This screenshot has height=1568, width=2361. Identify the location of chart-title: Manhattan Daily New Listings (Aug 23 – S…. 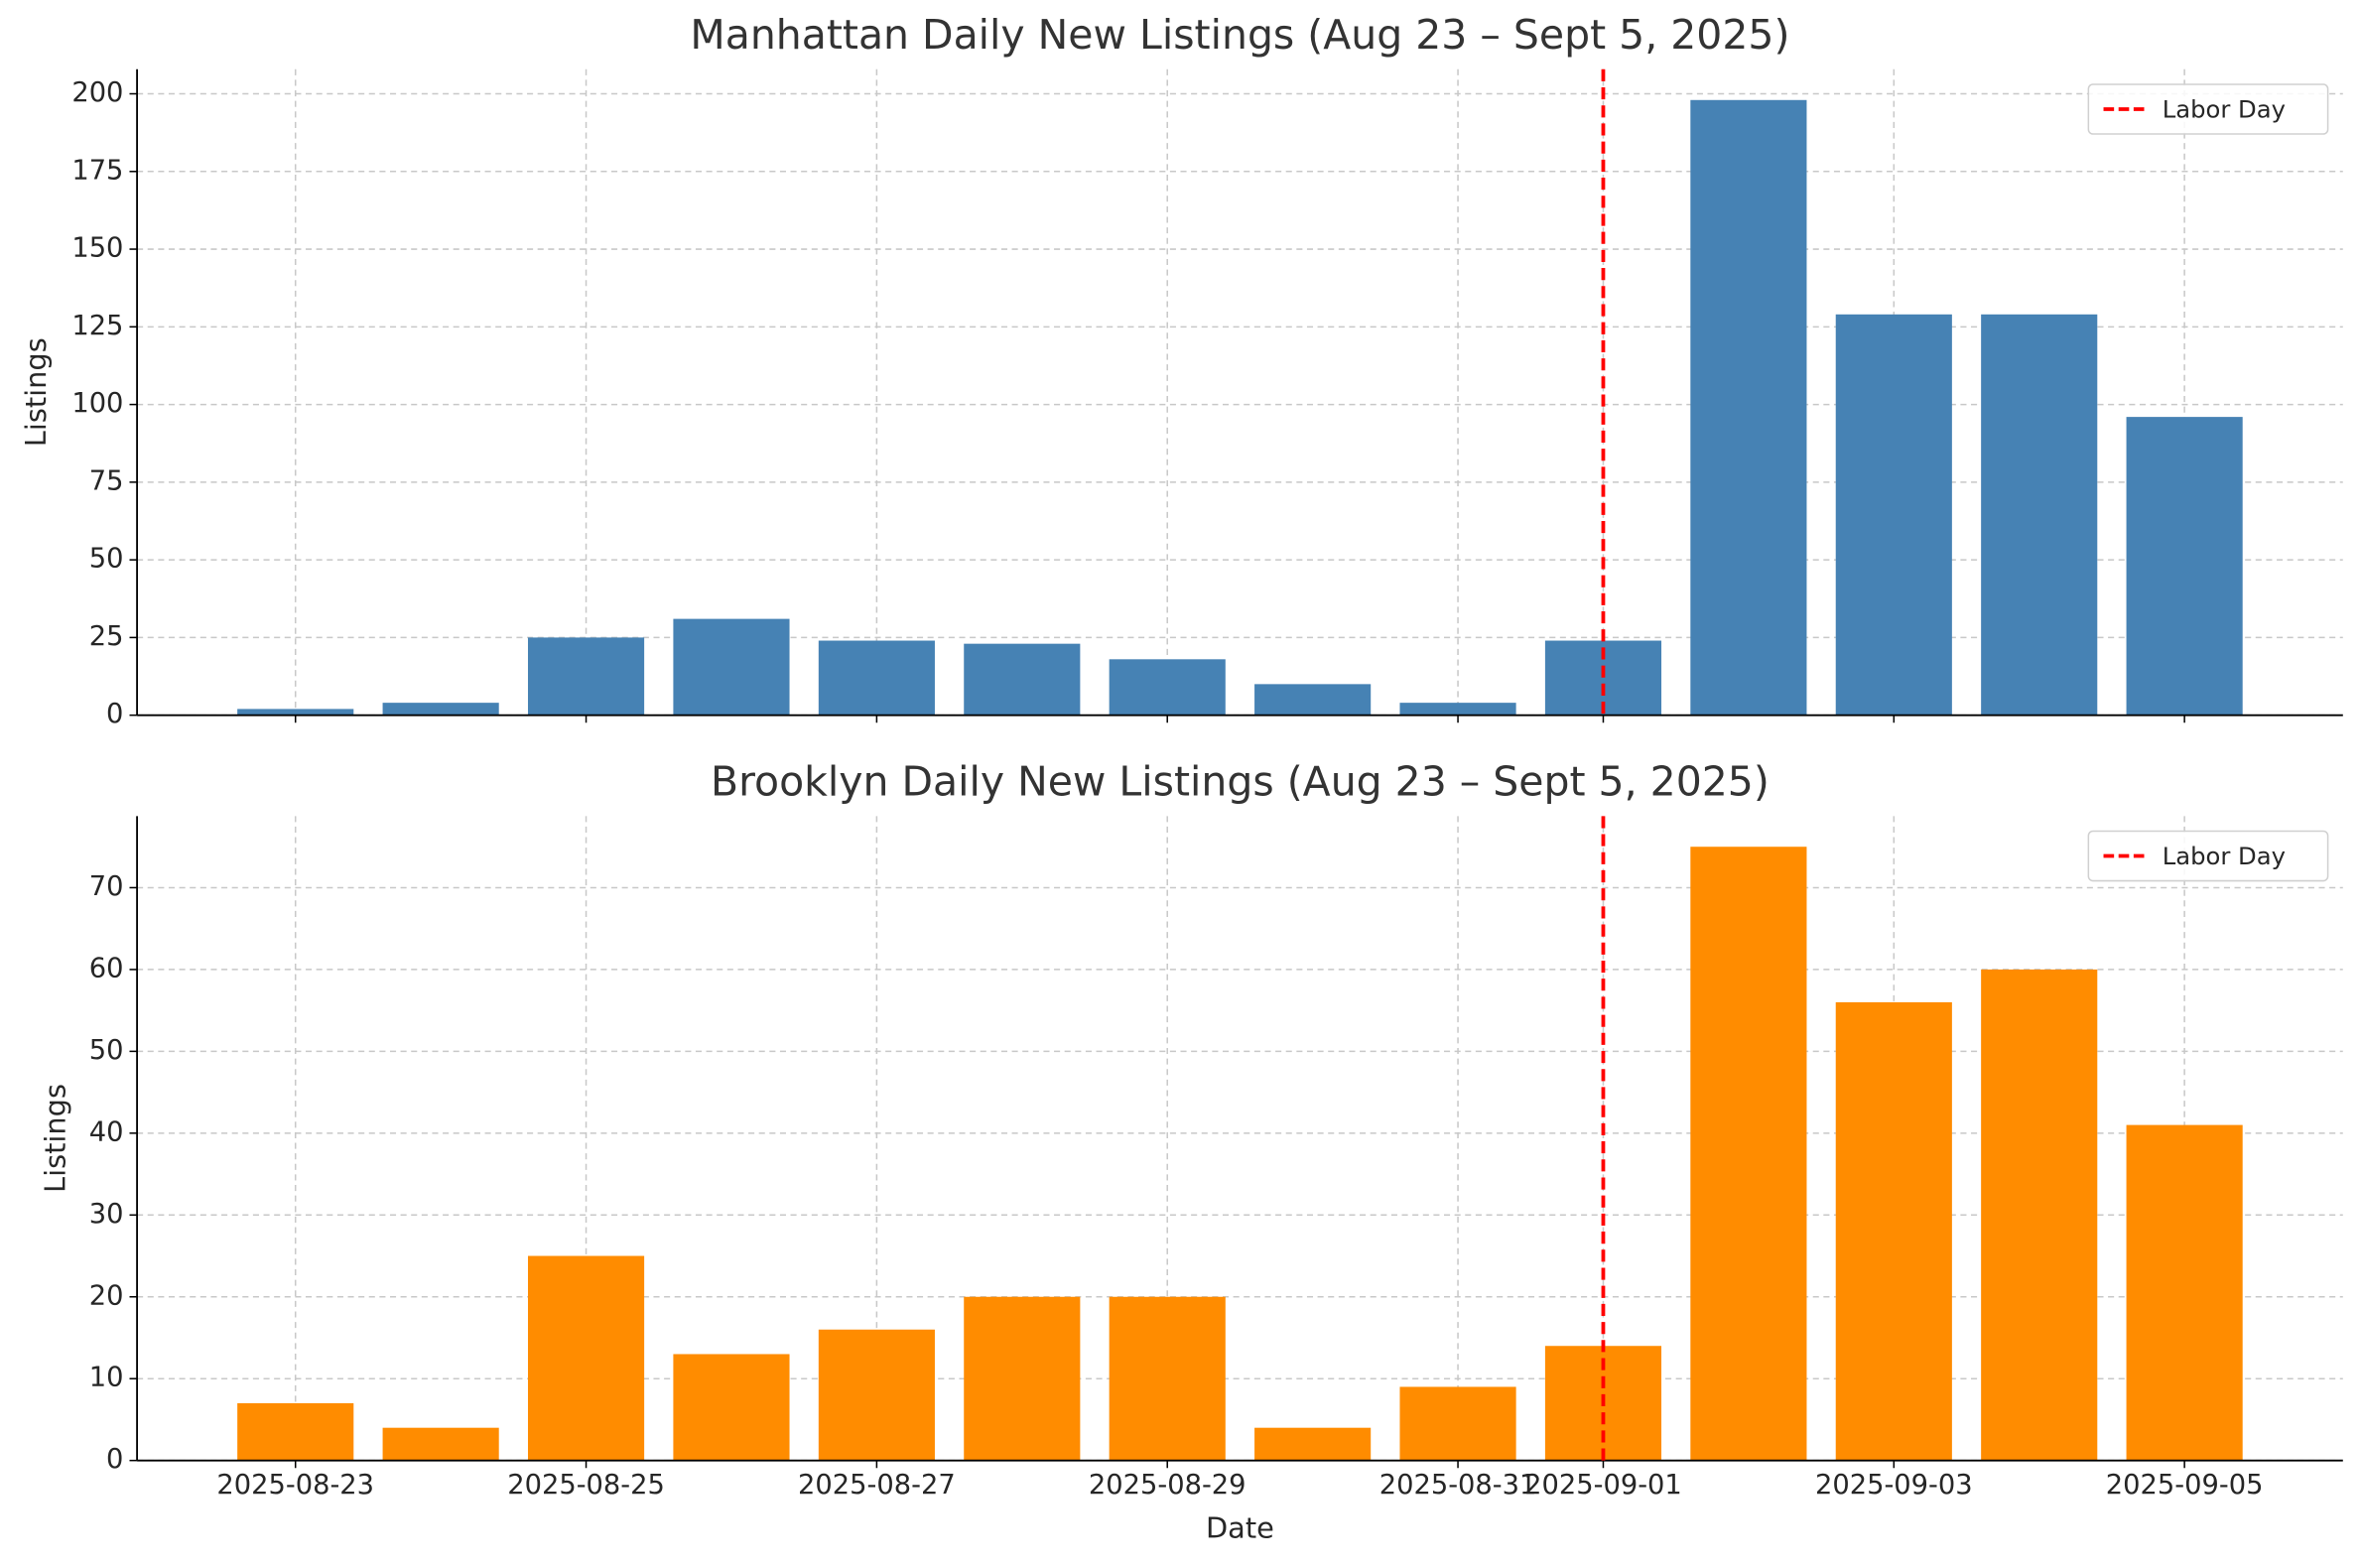
(1239, 35).